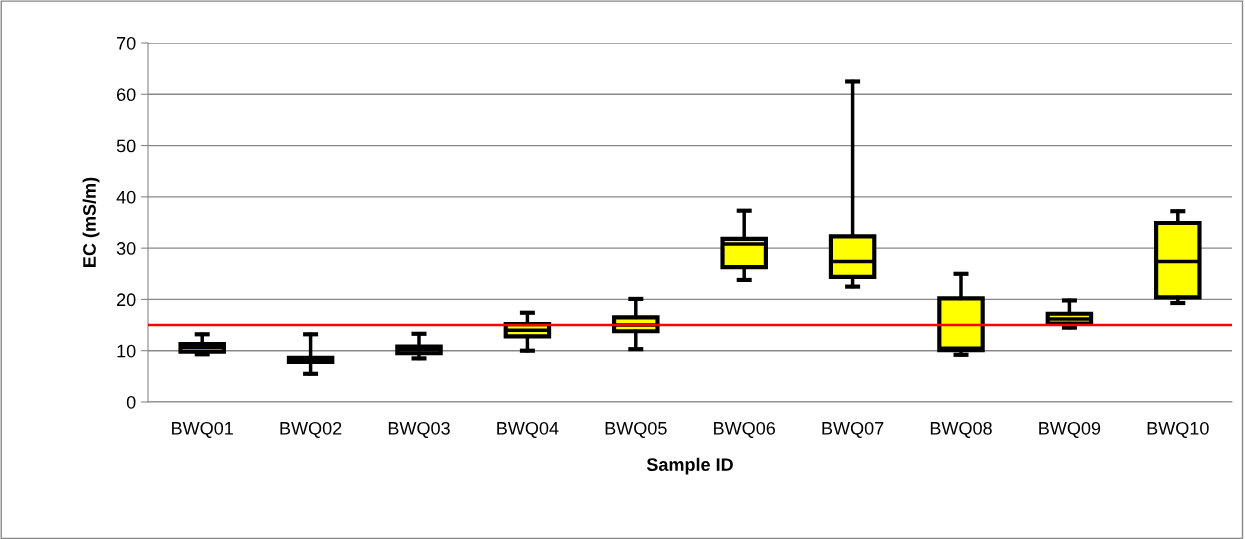 The width and height of the screenshot is (1245, 539). I want to click on x-tick-label: BWQ08, so click(961, 429).